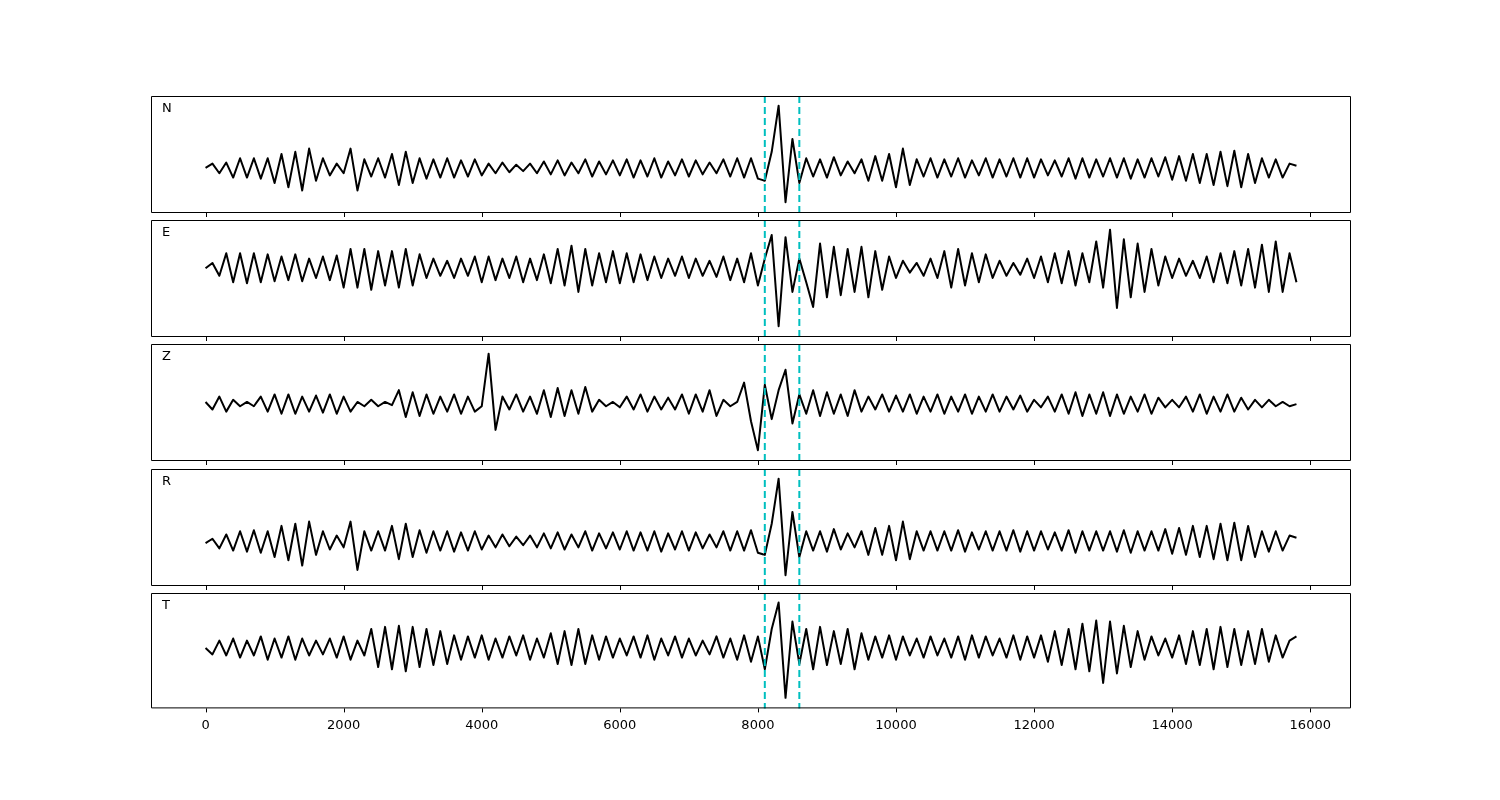 This screenshot has width=1500, height=800. What do you see at coordinates (167, 480) in the screenshot?
I see `annotation: R` at bounding box center [167, 480].